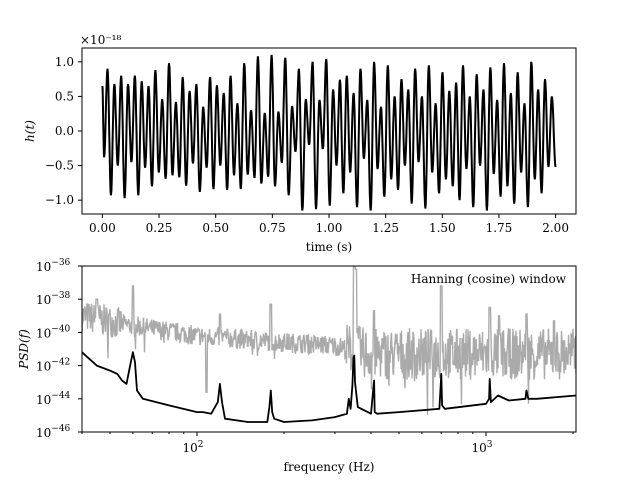 Image resolution: width=640 pixels, height=480 pixels. Describe the element at coordinates (499, 228) in the screenshot. I see `x-tick-label: 1.75` at that location.